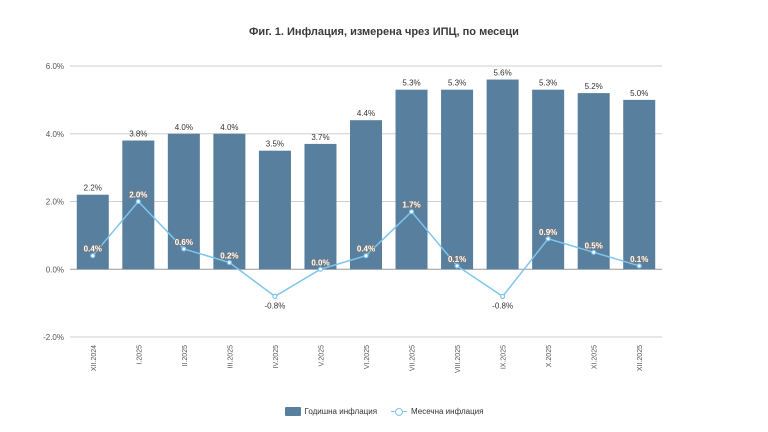 The height and width of the screenshot is (432, 768). Describe the element at coordinates (595, 357) in the screenshot. I see `x-tick-label: XI.2025` at that location.